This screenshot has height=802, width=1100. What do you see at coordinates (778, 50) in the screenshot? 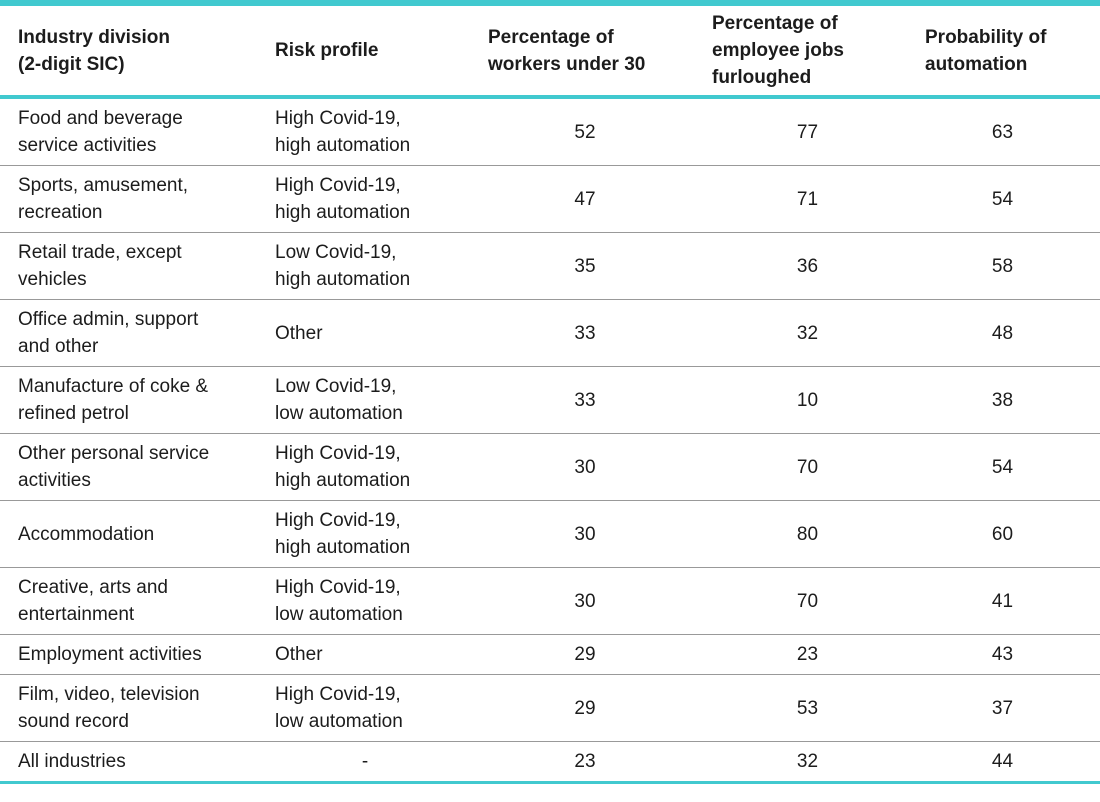
I see `column-header-pct-jobs-furloughed: Percentage of employee jobs furloughed` at bounding box center [778, 50].